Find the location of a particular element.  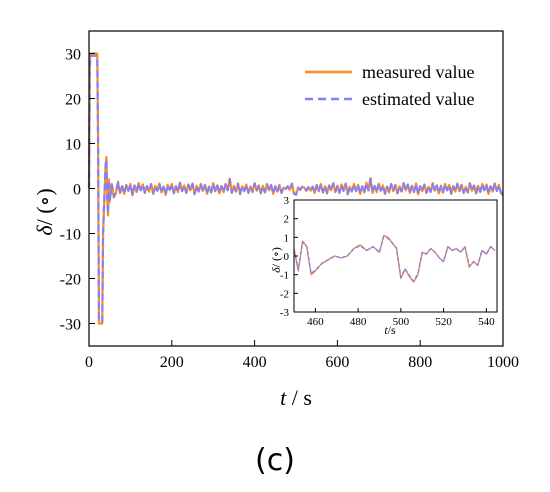

main-y-tick-label: 10 is located at coordinates (73, 145).